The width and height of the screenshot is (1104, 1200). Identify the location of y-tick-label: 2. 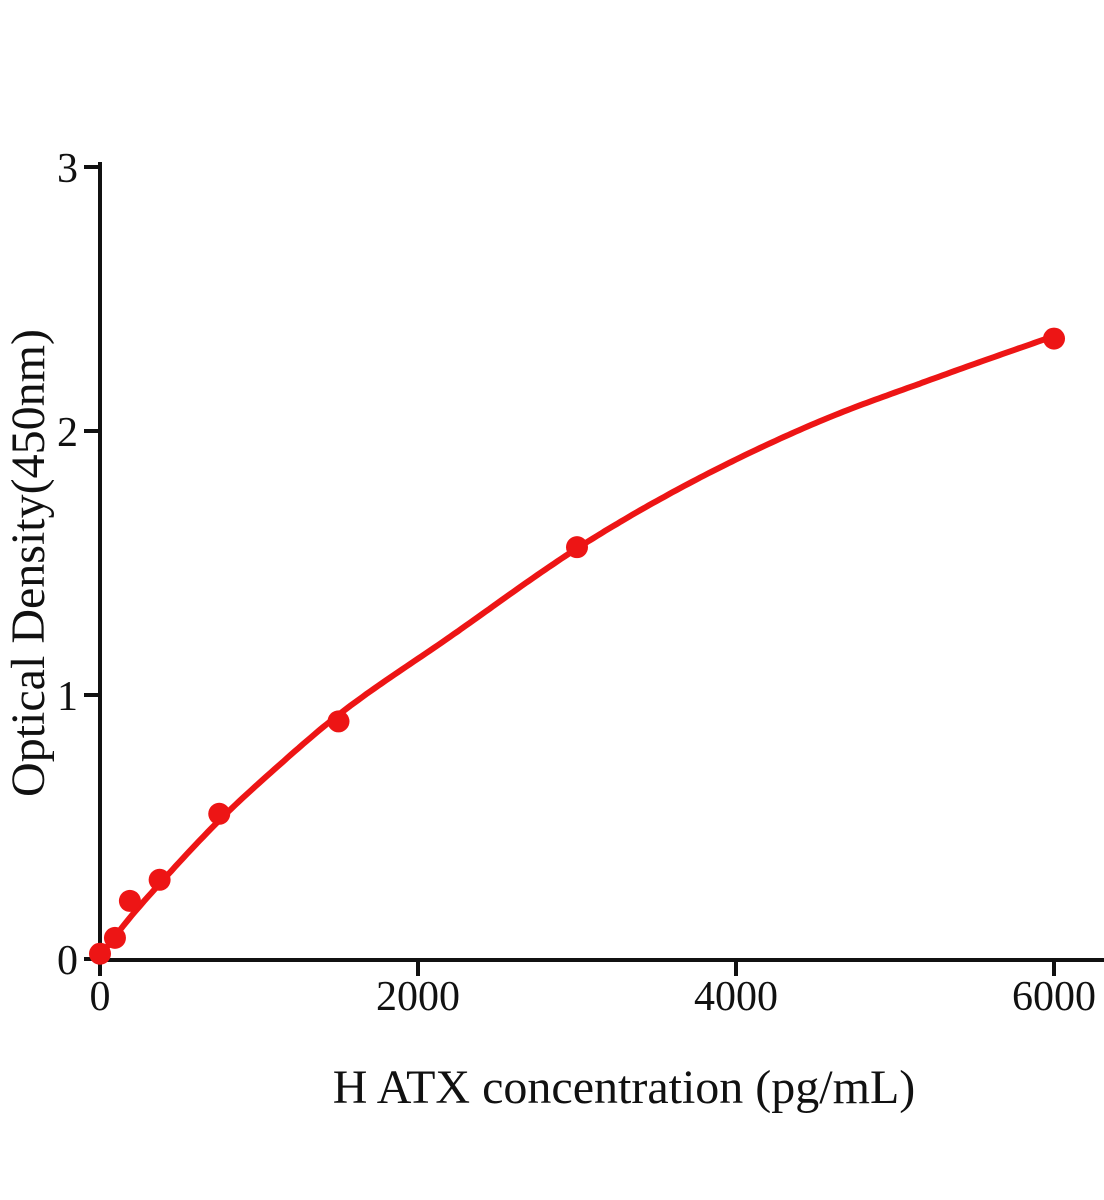
(67, 433).